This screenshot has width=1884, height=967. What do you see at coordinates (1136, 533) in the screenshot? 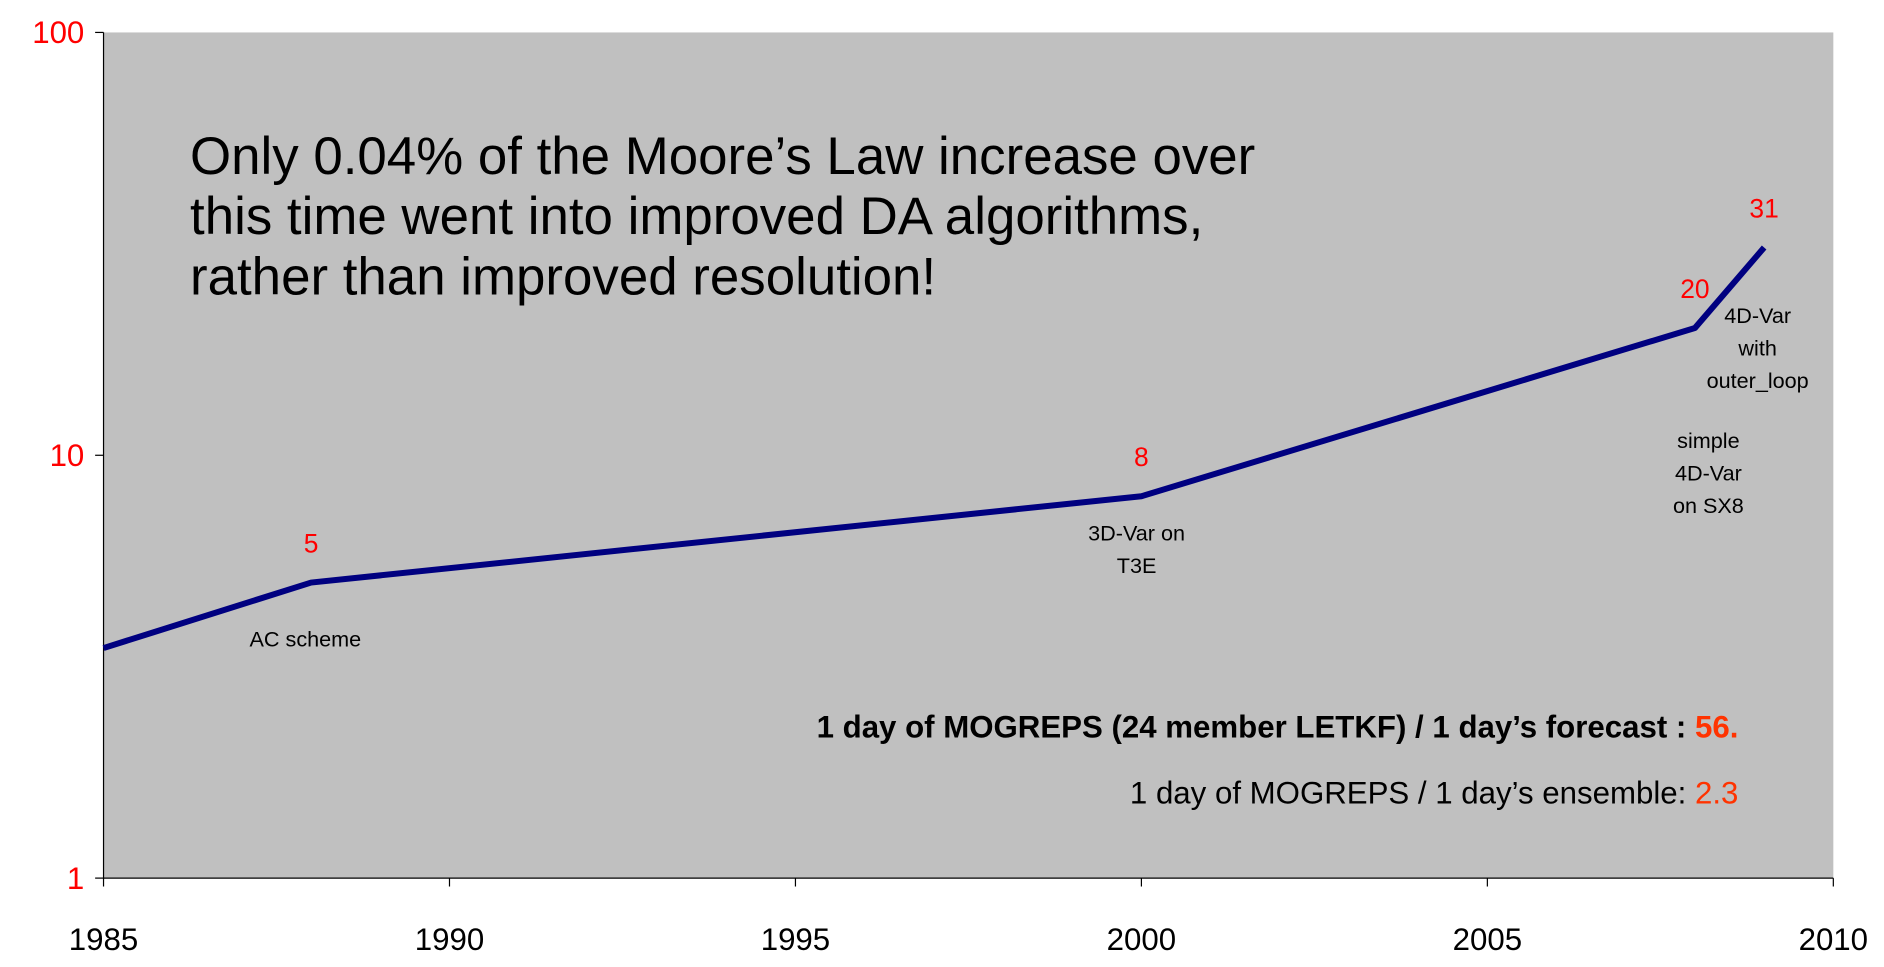
I see `annotation: 3D-Var on` at bounding box center [1136, 533].